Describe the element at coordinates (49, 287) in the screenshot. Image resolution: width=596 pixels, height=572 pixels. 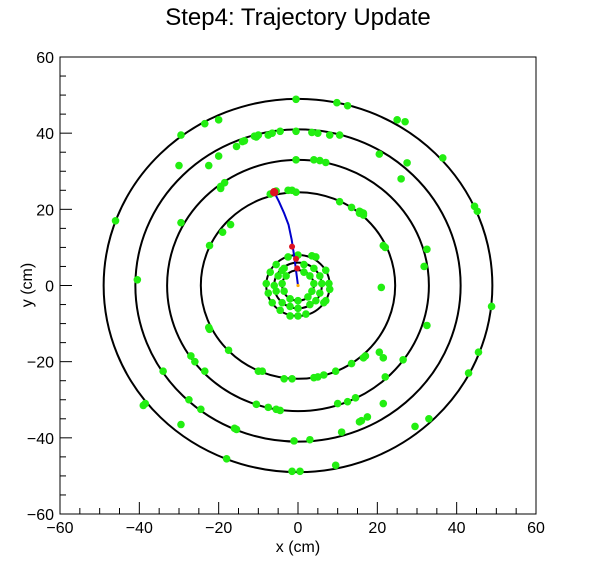
I see `y-tick-label: 0` at that location.